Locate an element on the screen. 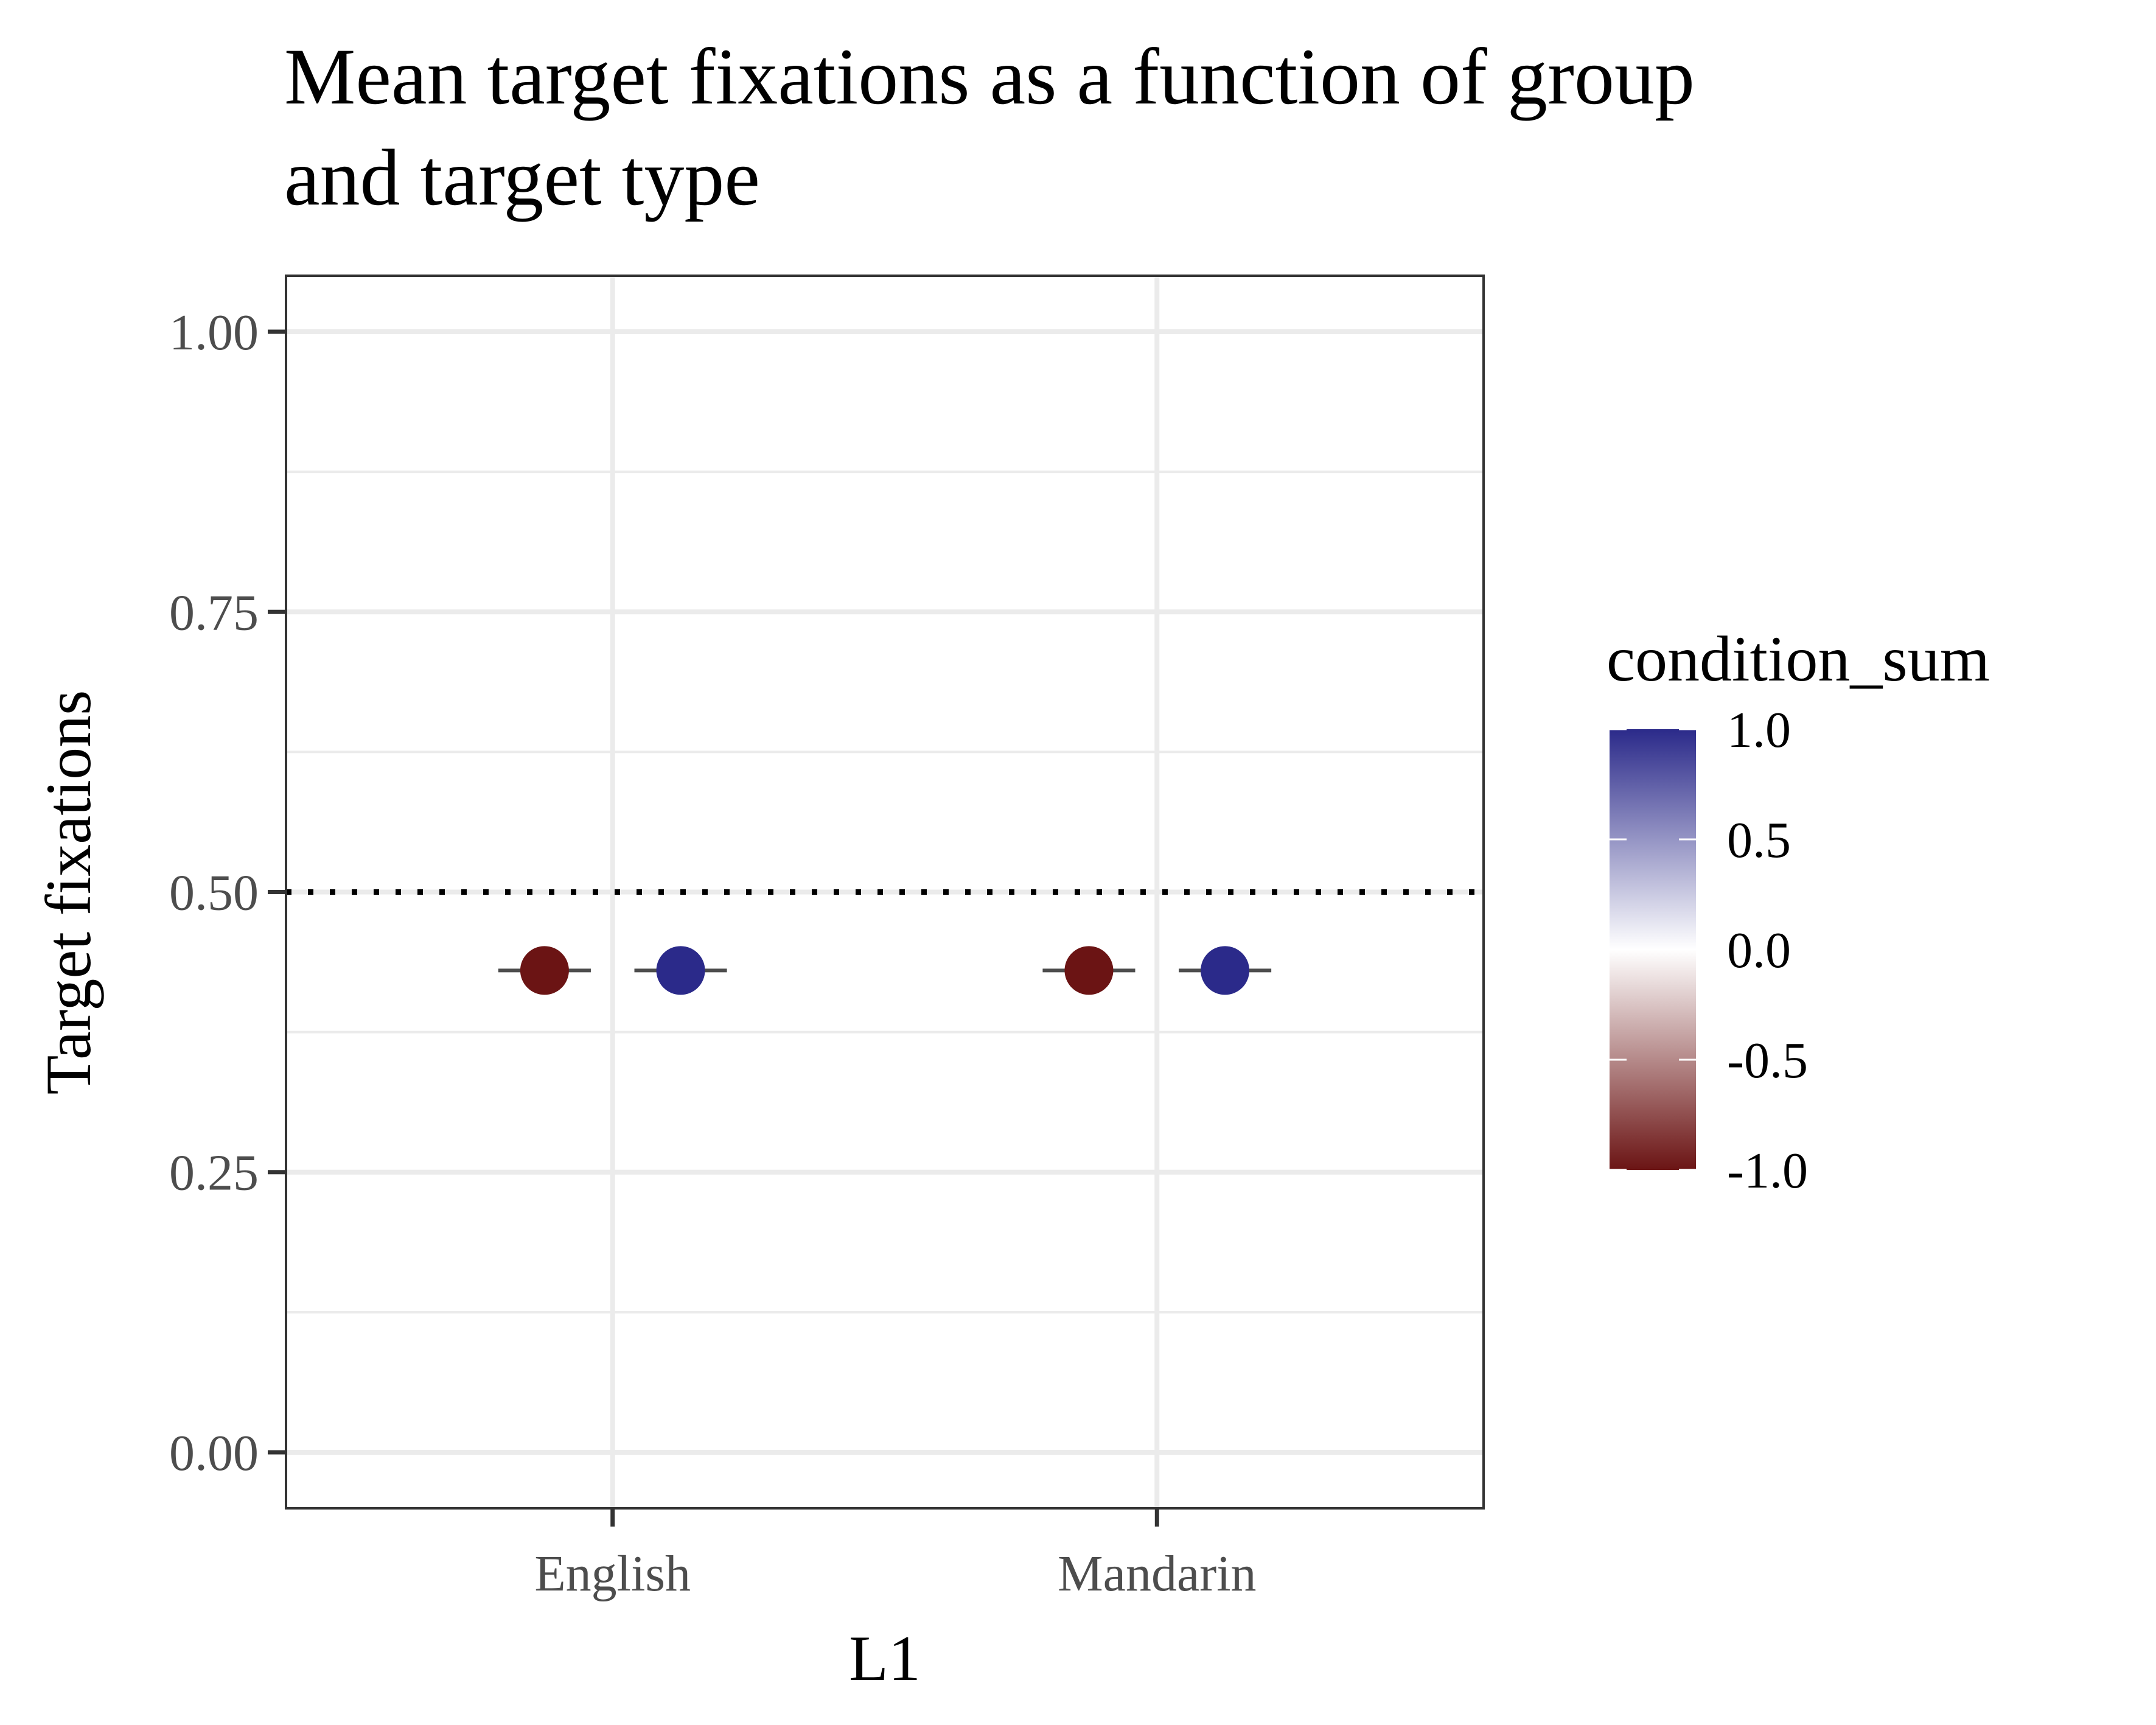 This screenshot has height=1725, width=2156. x-tick-label: Mandarin is located at coordinates (1157, 1573).